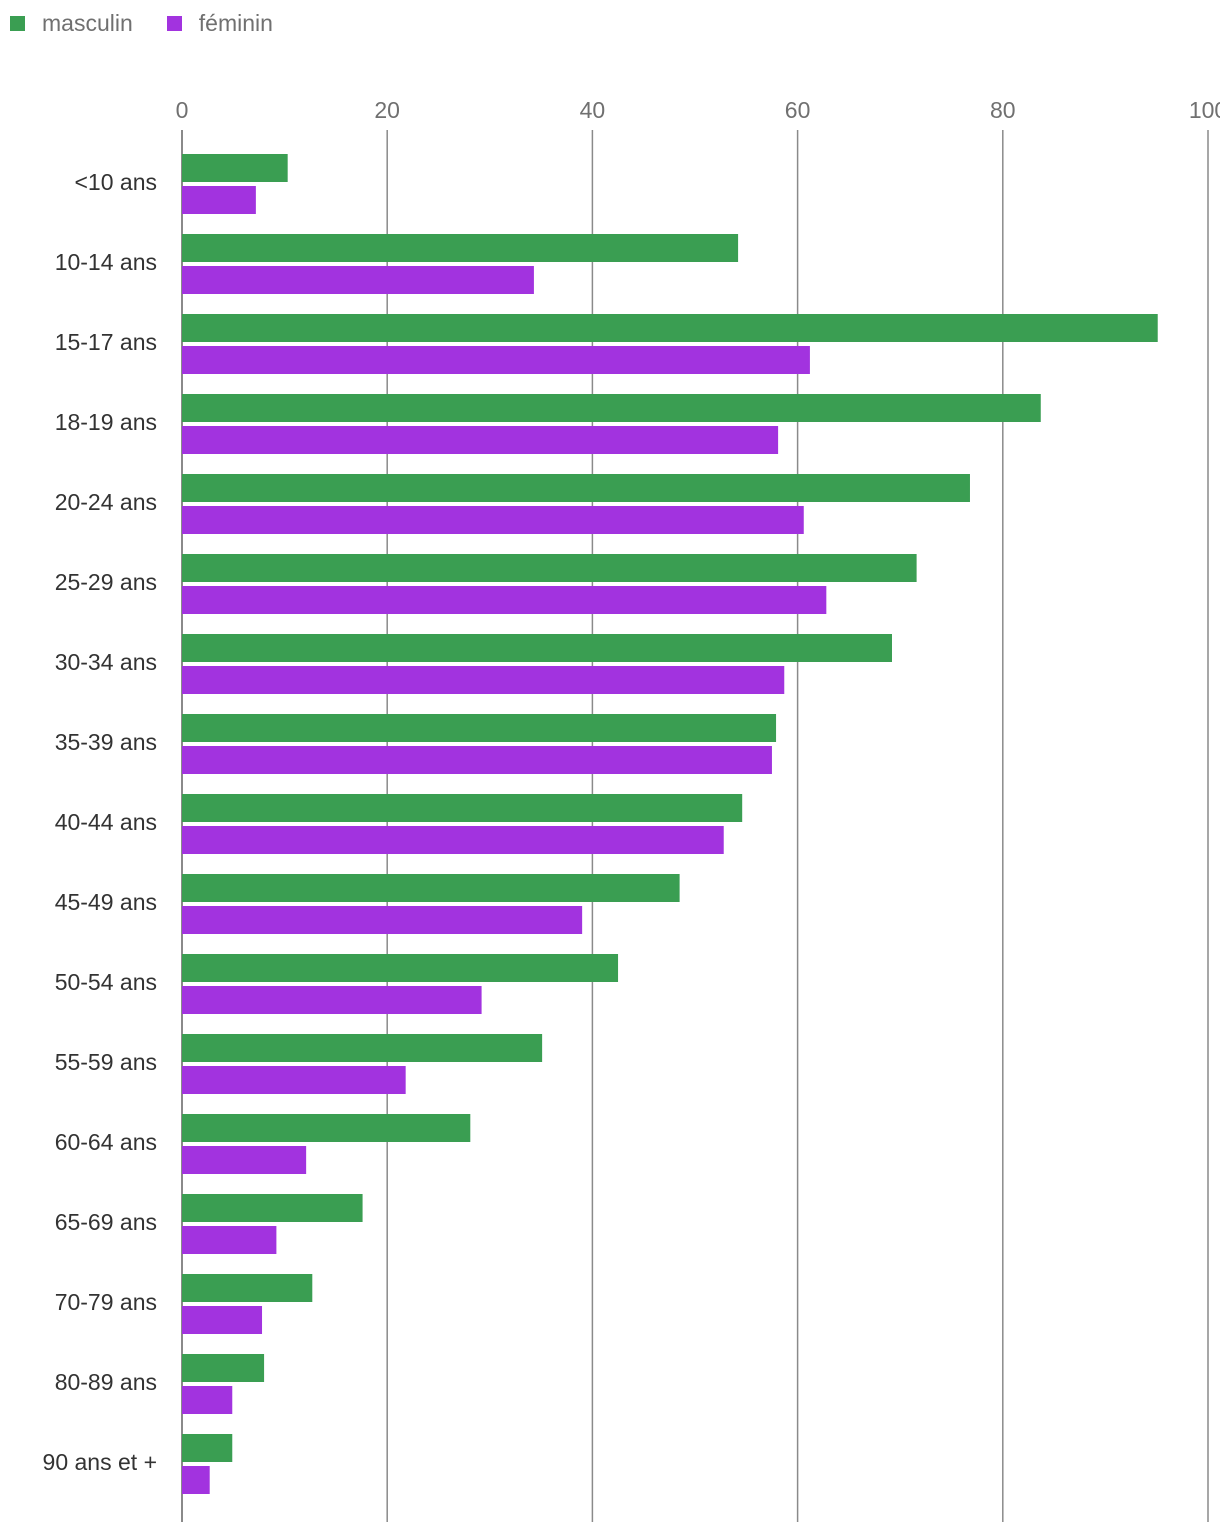 This screenshot has width=1220, height=1526. I want to click on legend-item-feminin: féminin, so click(219, 23).